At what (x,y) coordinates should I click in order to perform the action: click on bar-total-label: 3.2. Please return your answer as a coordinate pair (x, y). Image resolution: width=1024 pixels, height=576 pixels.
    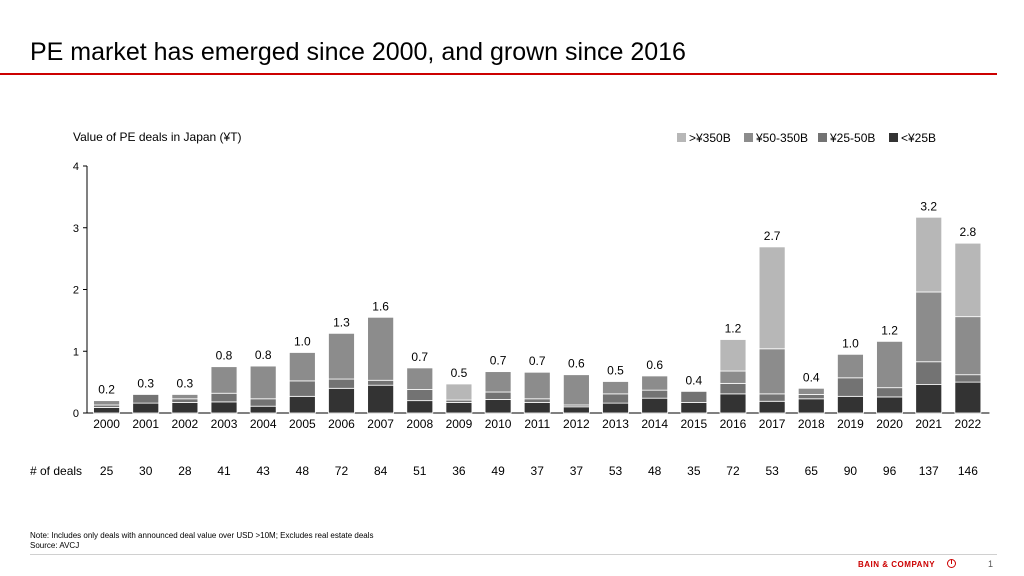
    Looking at the image, I should click on (928, 206).